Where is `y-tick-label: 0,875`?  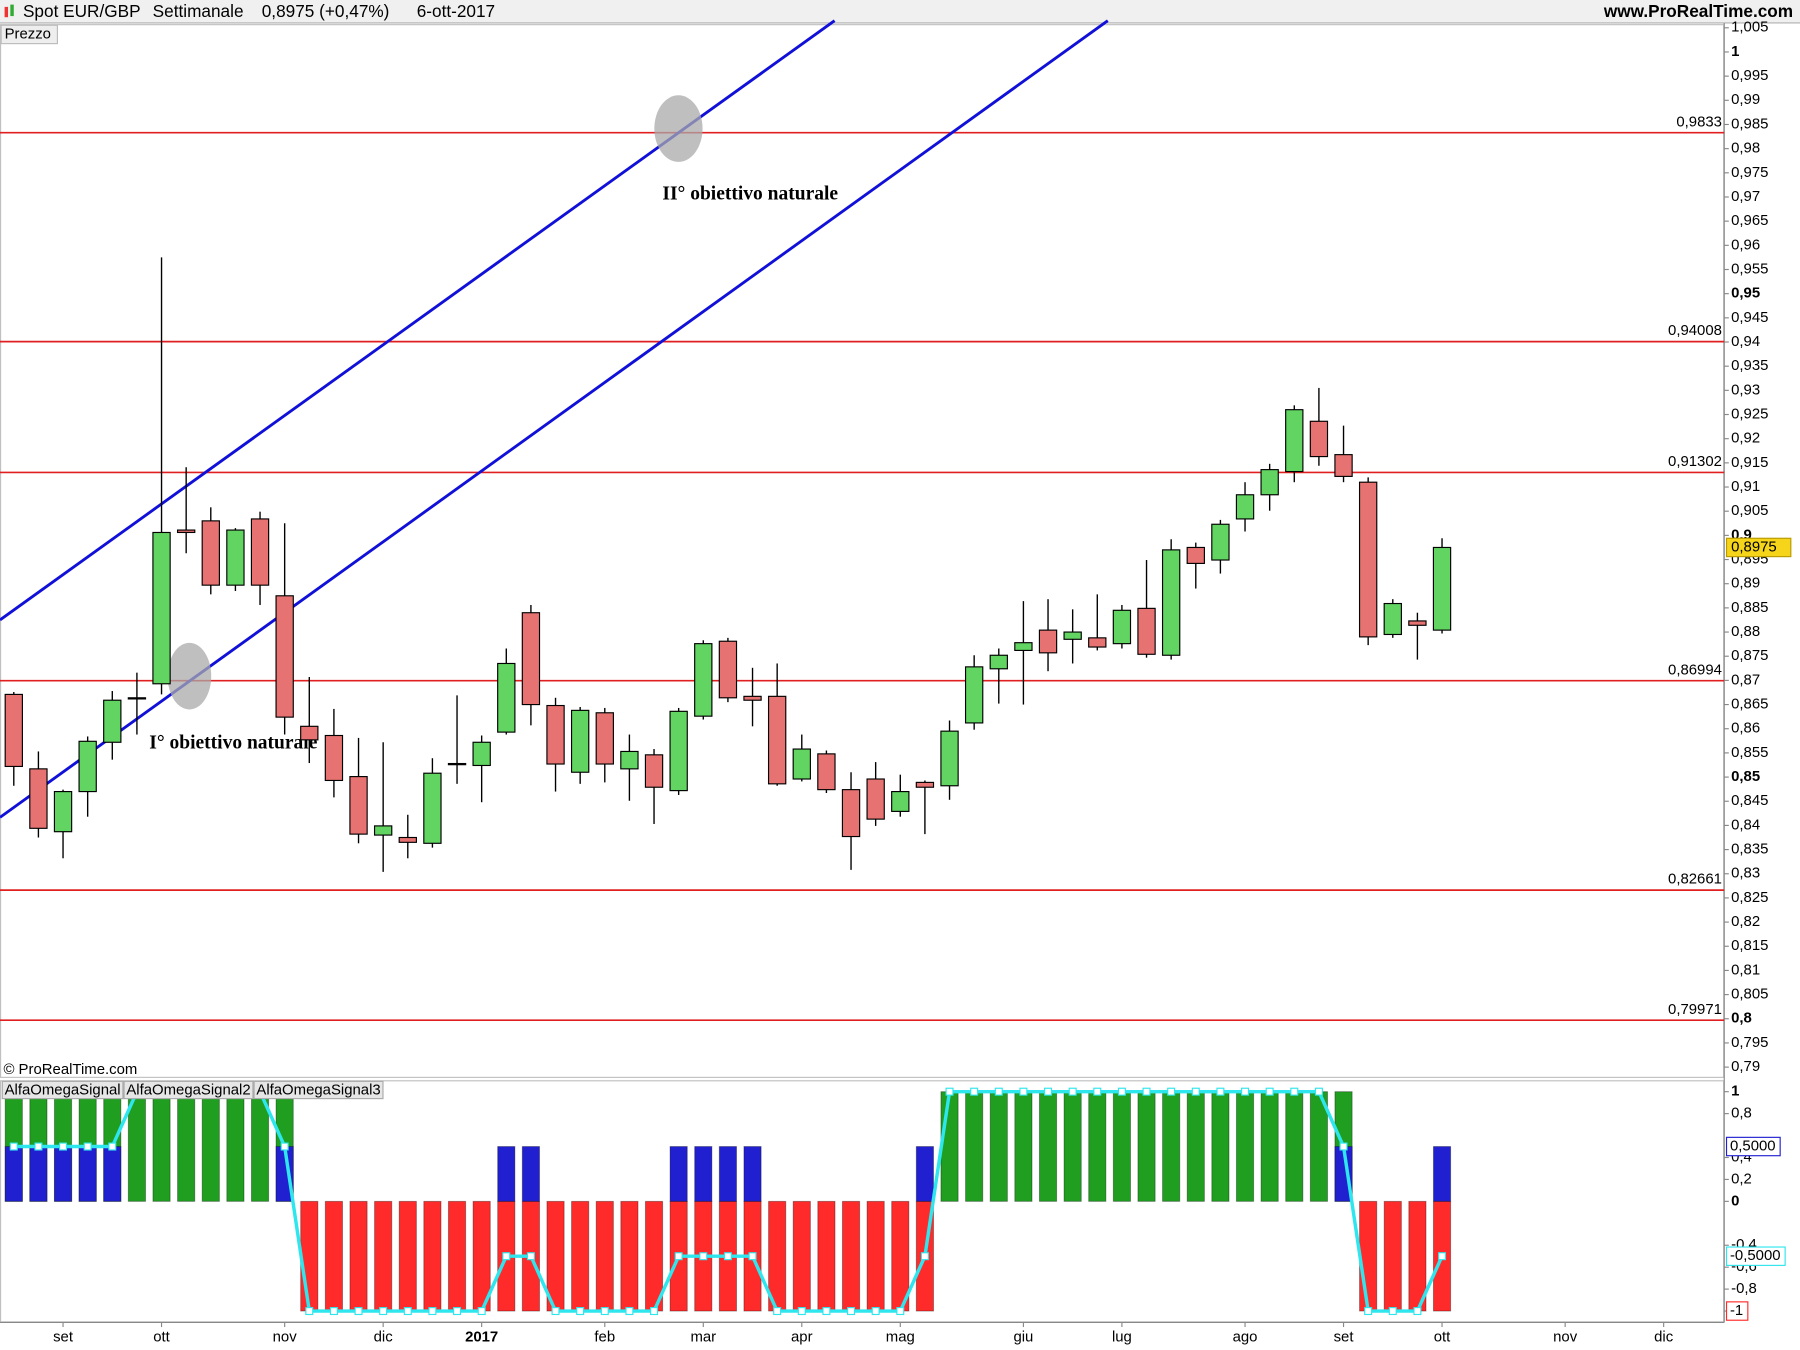 y-tick-label: 0,875 is located at coordinates (1749, 655).